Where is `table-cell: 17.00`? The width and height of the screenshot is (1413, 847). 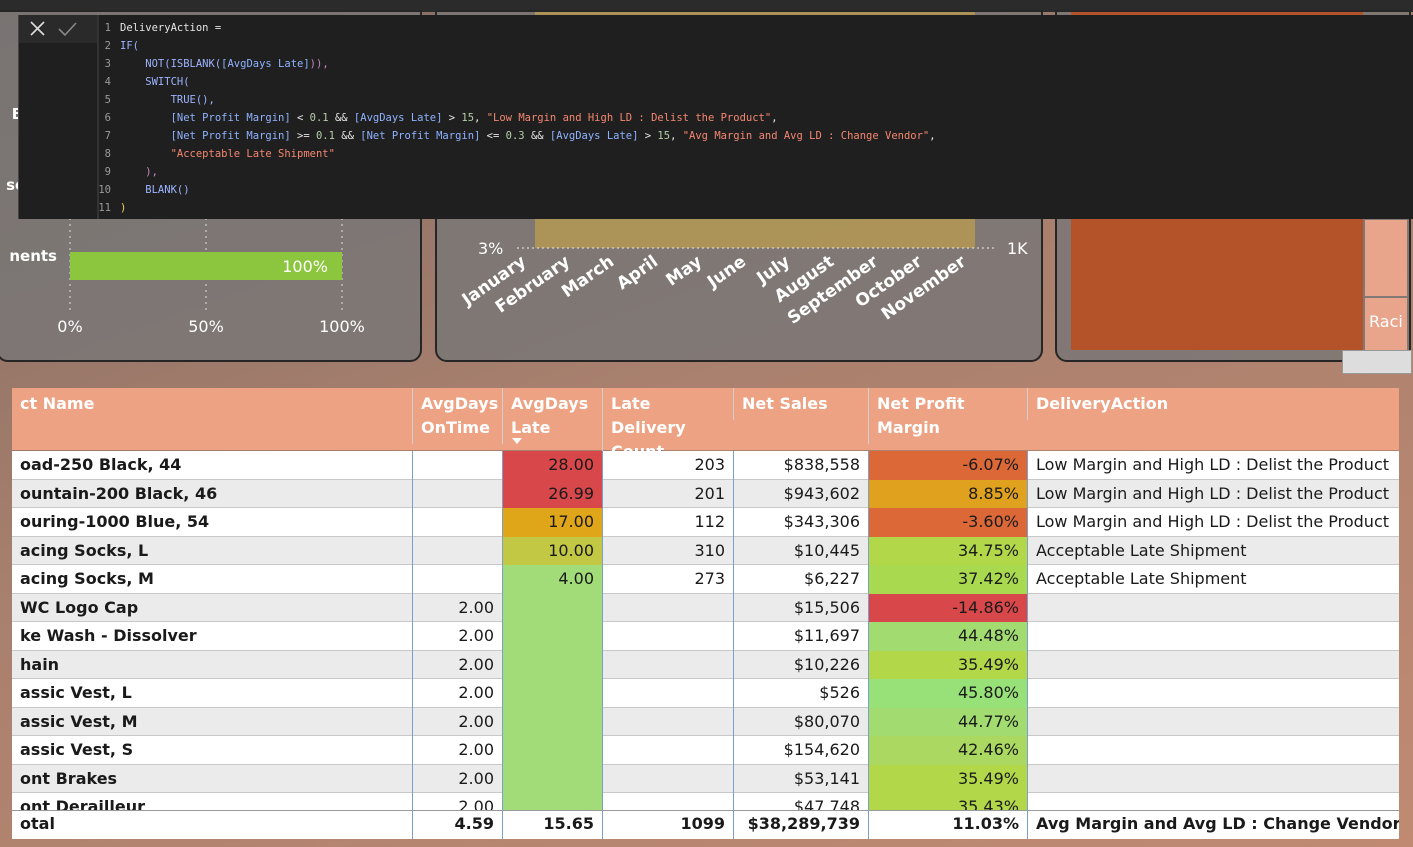 table-cell: 17.00 is located at coordinates (552, 522).